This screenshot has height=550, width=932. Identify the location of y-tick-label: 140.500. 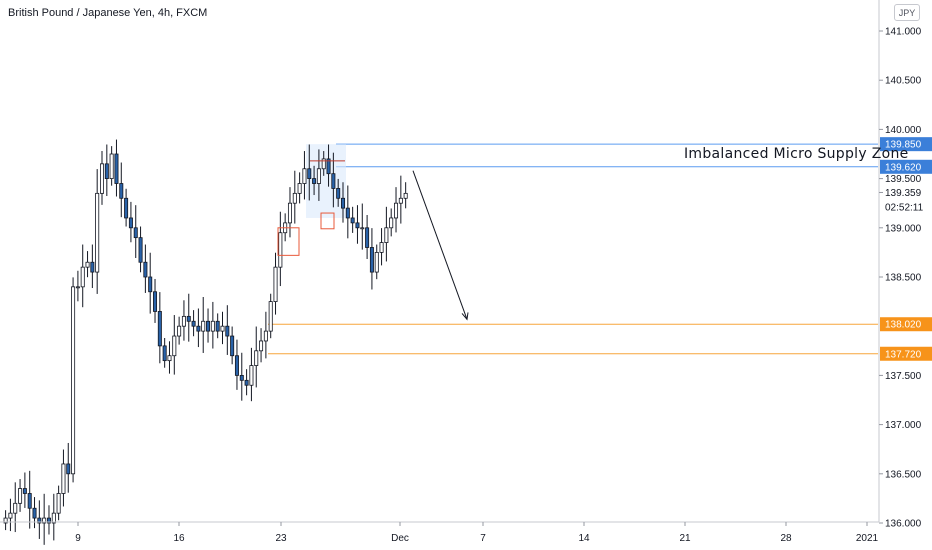
(903, 81).